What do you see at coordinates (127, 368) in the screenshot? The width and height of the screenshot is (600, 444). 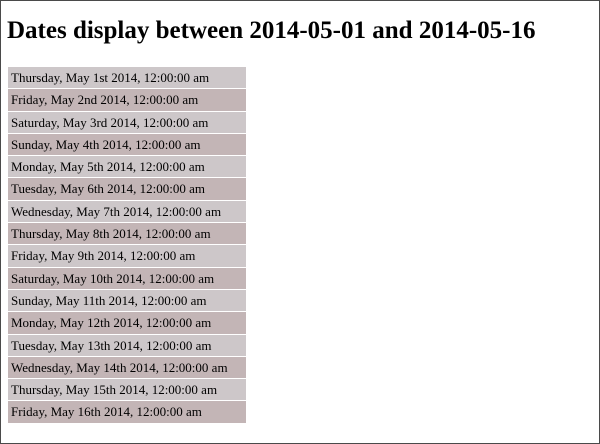 I see `date-row: Wednesday, May 14th 2014, 12:00:00 am` at bounding box center [127, 368].